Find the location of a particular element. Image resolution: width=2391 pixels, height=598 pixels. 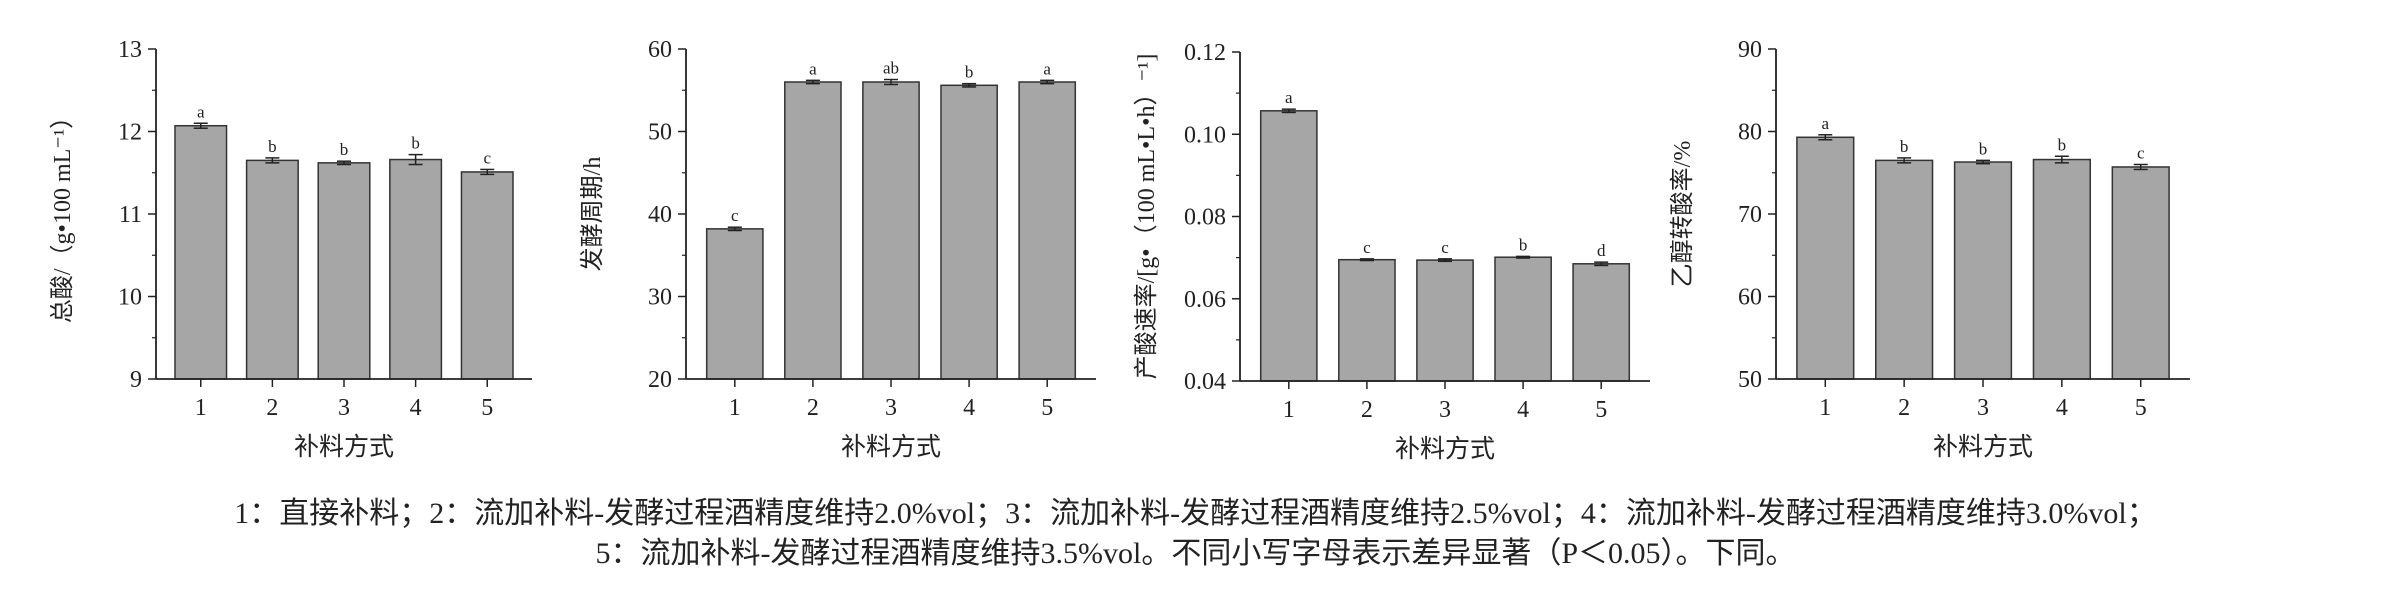

y-tick-label-4: 50 is located at coordinates (660, 133).